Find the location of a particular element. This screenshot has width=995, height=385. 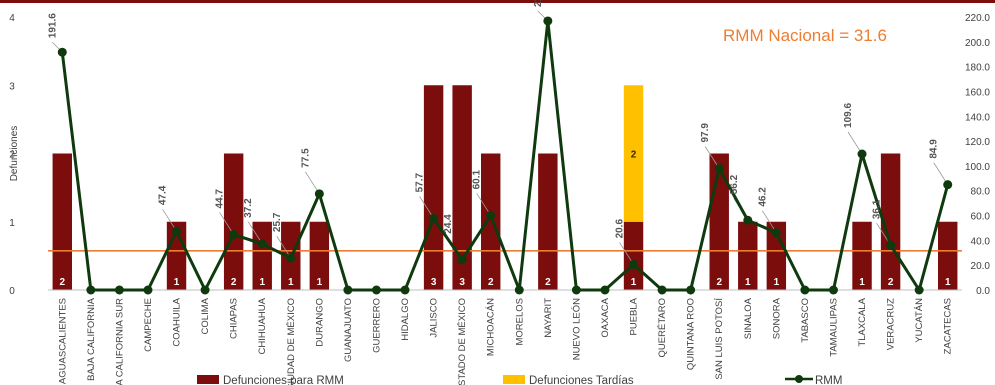

rmm-value-label: 56.2 is located at coordinates (734, 184).